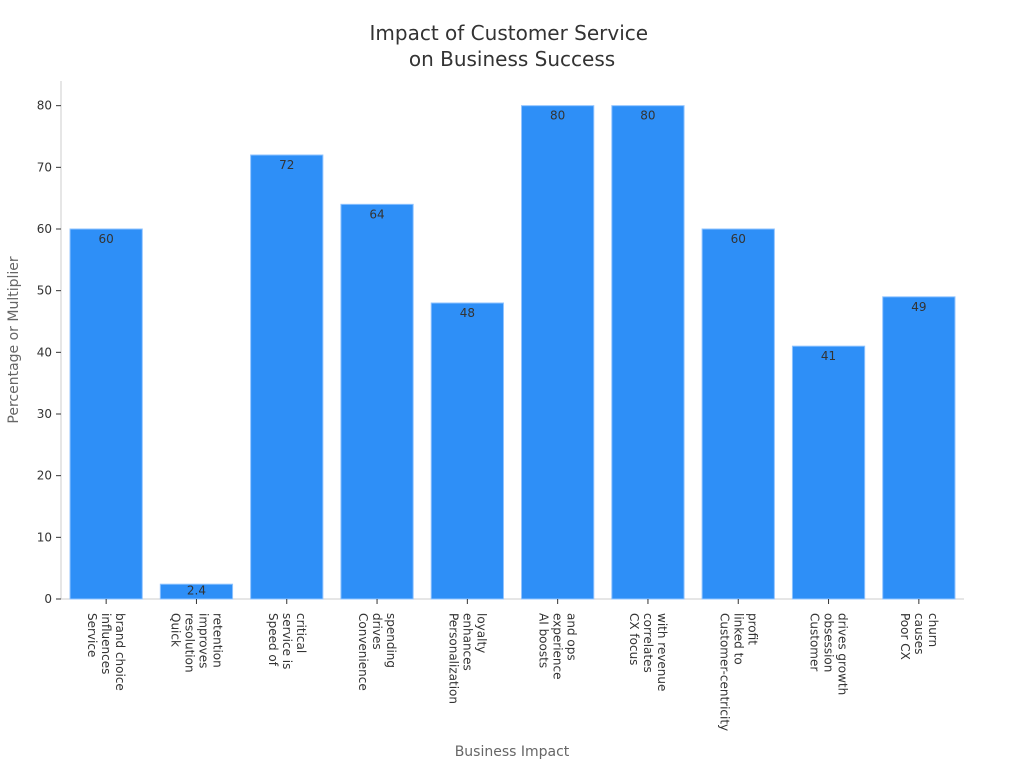 This screenshot has width=1024, height=768. What do you see at coordinates (905, 636) in the screenshot?
I see `x-tick-label-line: Poor CX` at bounding box center [905, 636].